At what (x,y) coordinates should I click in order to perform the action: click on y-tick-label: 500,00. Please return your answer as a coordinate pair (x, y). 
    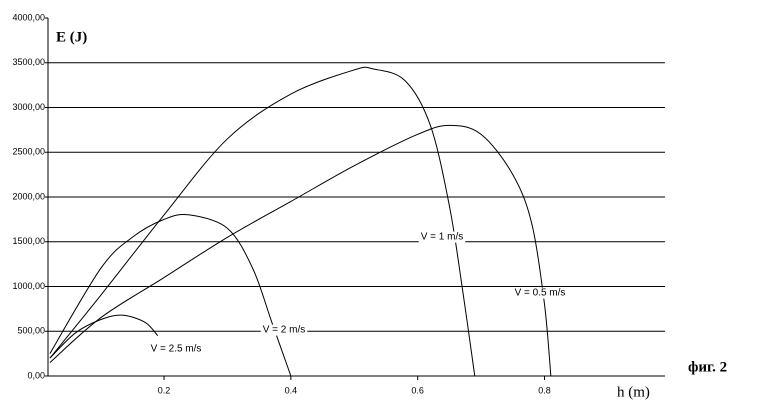
    Looking at the image, I should click on (31, 331).